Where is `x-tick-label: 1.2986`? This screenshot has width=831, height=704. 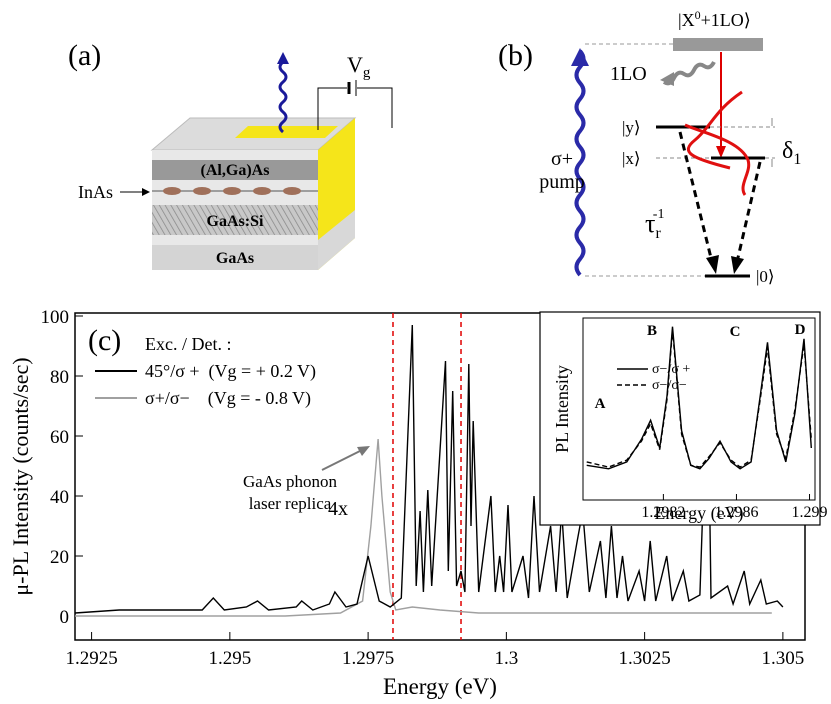 x-tick-label: 1.2986 is located at coordinates (736, 512).